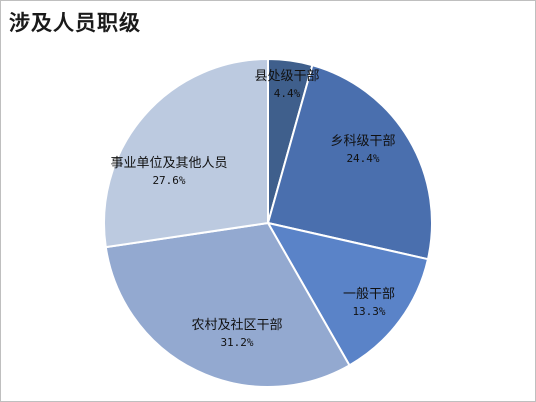 Image resolution: width=536 pixels, height=402 pixels. Describe the element at coordinates (368, 311) in the screenshot. I see `slice-value-label: 13.3%` at that location.